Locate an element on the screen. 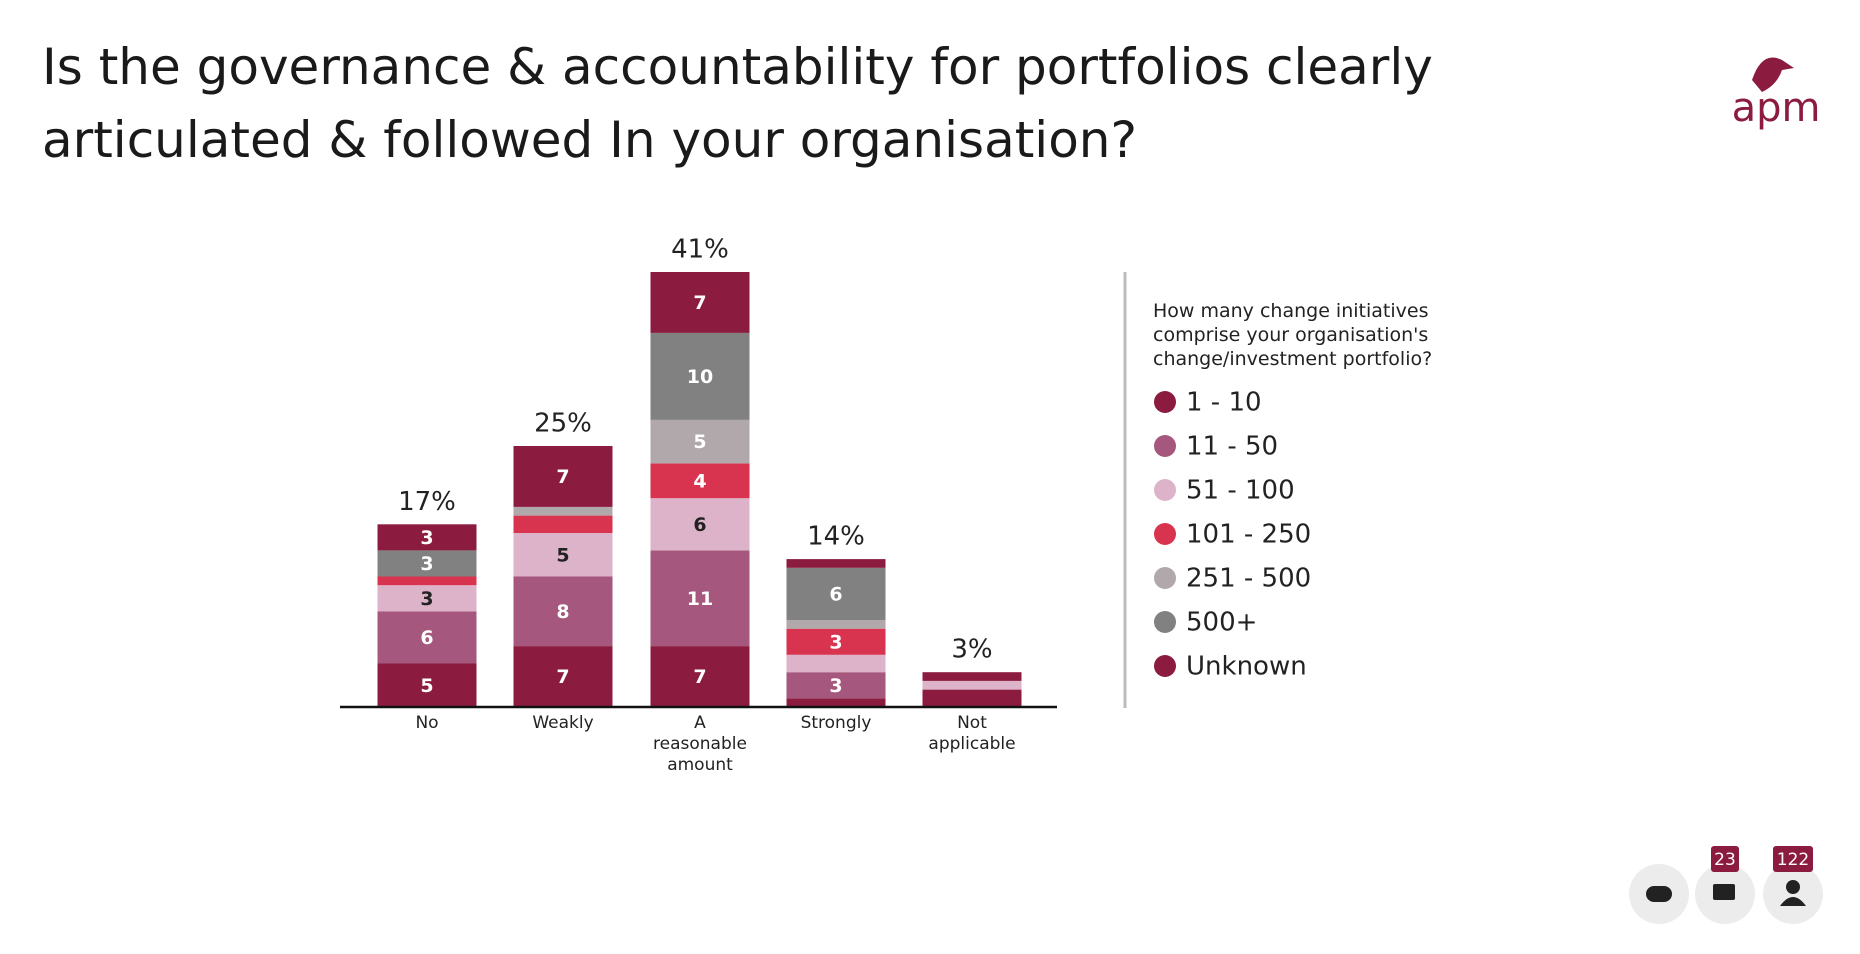 Image resolution: width=1860 pixels, height=954 pixels. total-label: 25% is located at coordinates (563, 424).